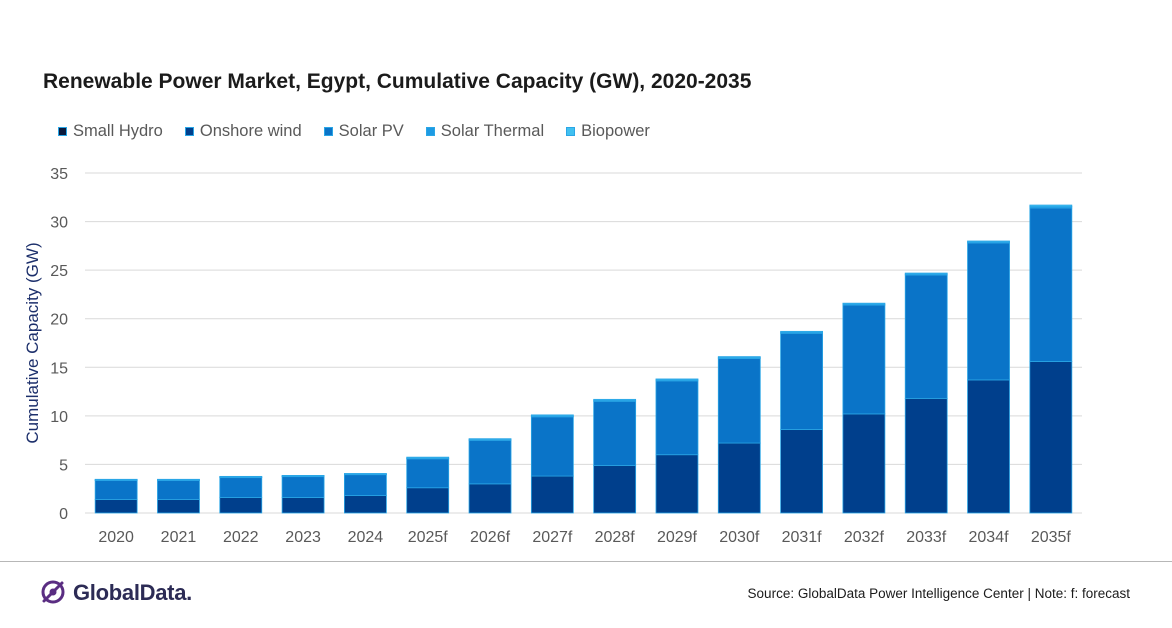 The width and height of the screenshot is (1172, 628). I want to click on y-tick-label: 10, so click(59, 417).